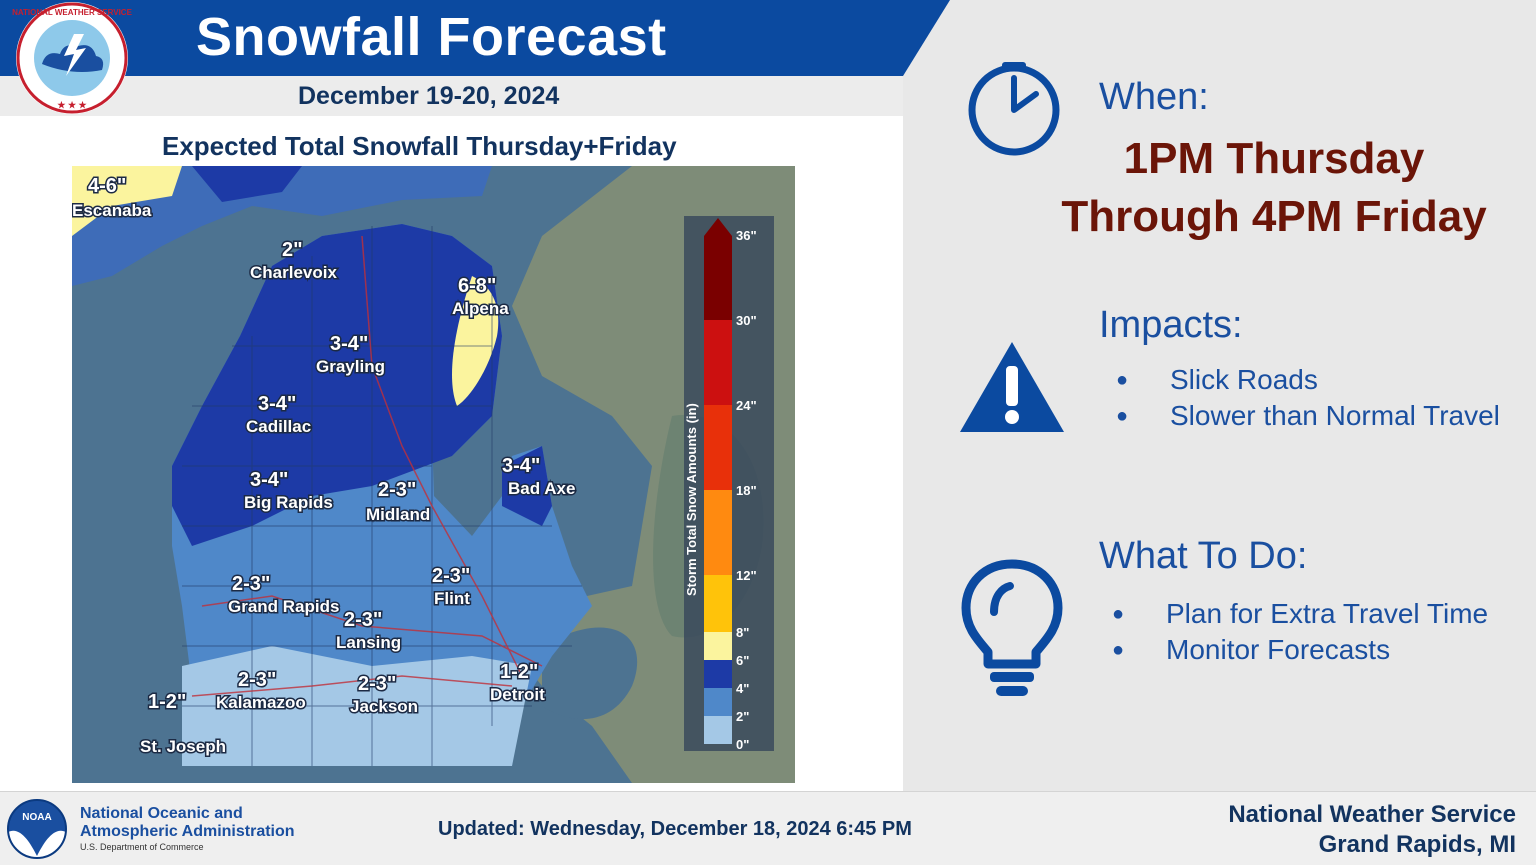  I want to click on city-label: Cadillac, so click(278, 426).